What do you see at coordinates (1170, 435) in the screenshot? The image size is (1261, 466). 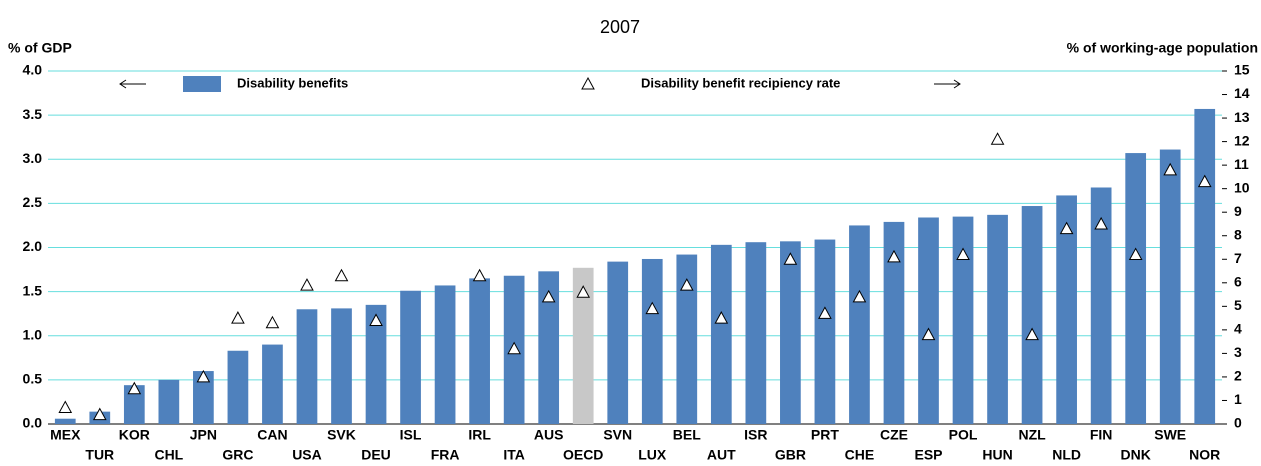 I see `x-tick-label: SWE` at bounding box center [1170, 435].